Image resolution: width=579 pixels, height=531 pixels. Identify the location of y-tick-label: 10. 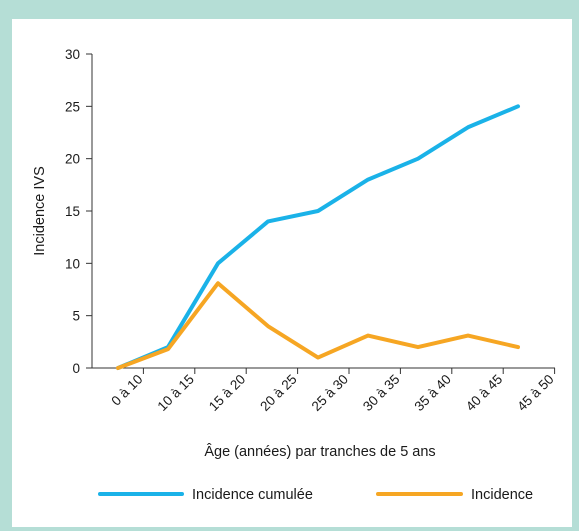
(72, 263).